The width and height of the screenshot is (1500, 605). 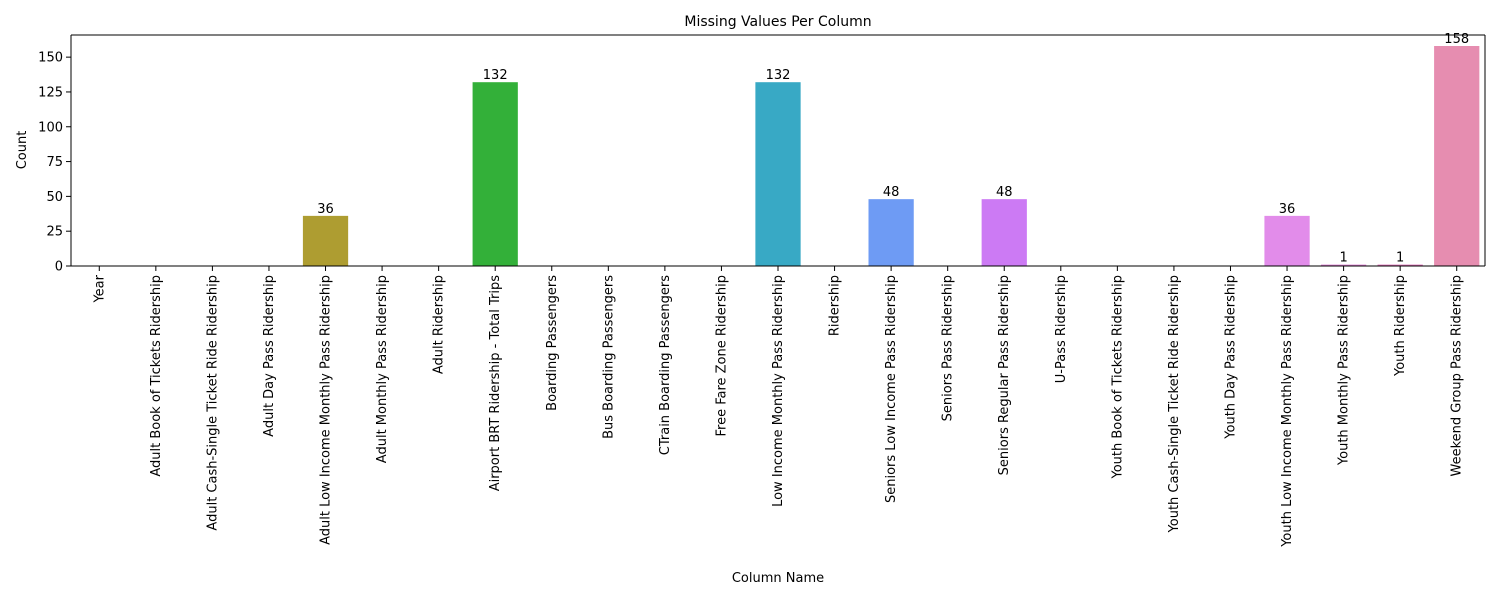 I want to click on x-tick-label-22: Youth Monthly Pass Ridership, so click(x=1344, y=370).